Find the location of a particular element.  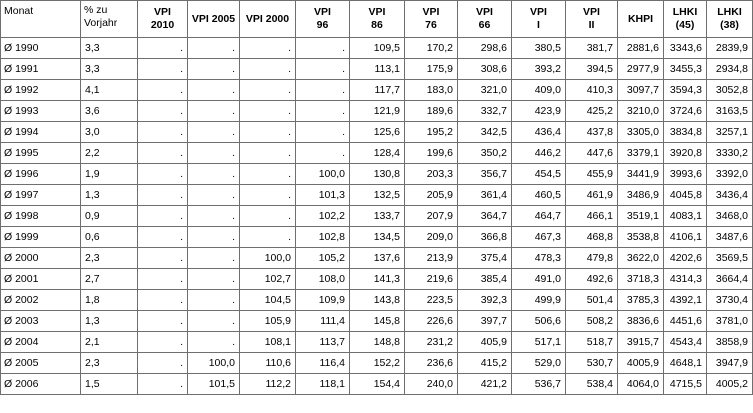

cell-vpi66: 405,9 is located at coordinates (484, 342).